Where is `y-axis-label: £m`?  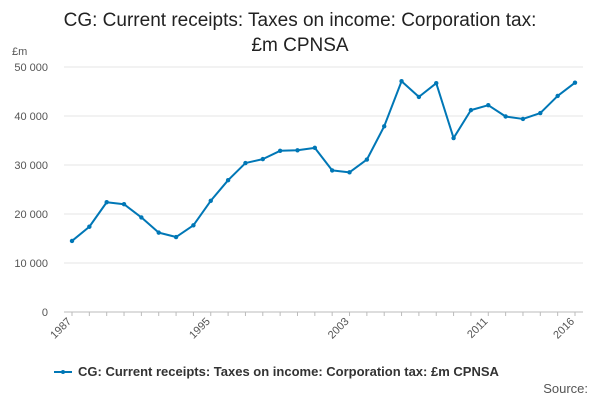 y-axis-label: £m is located at coordinates (20, 52).